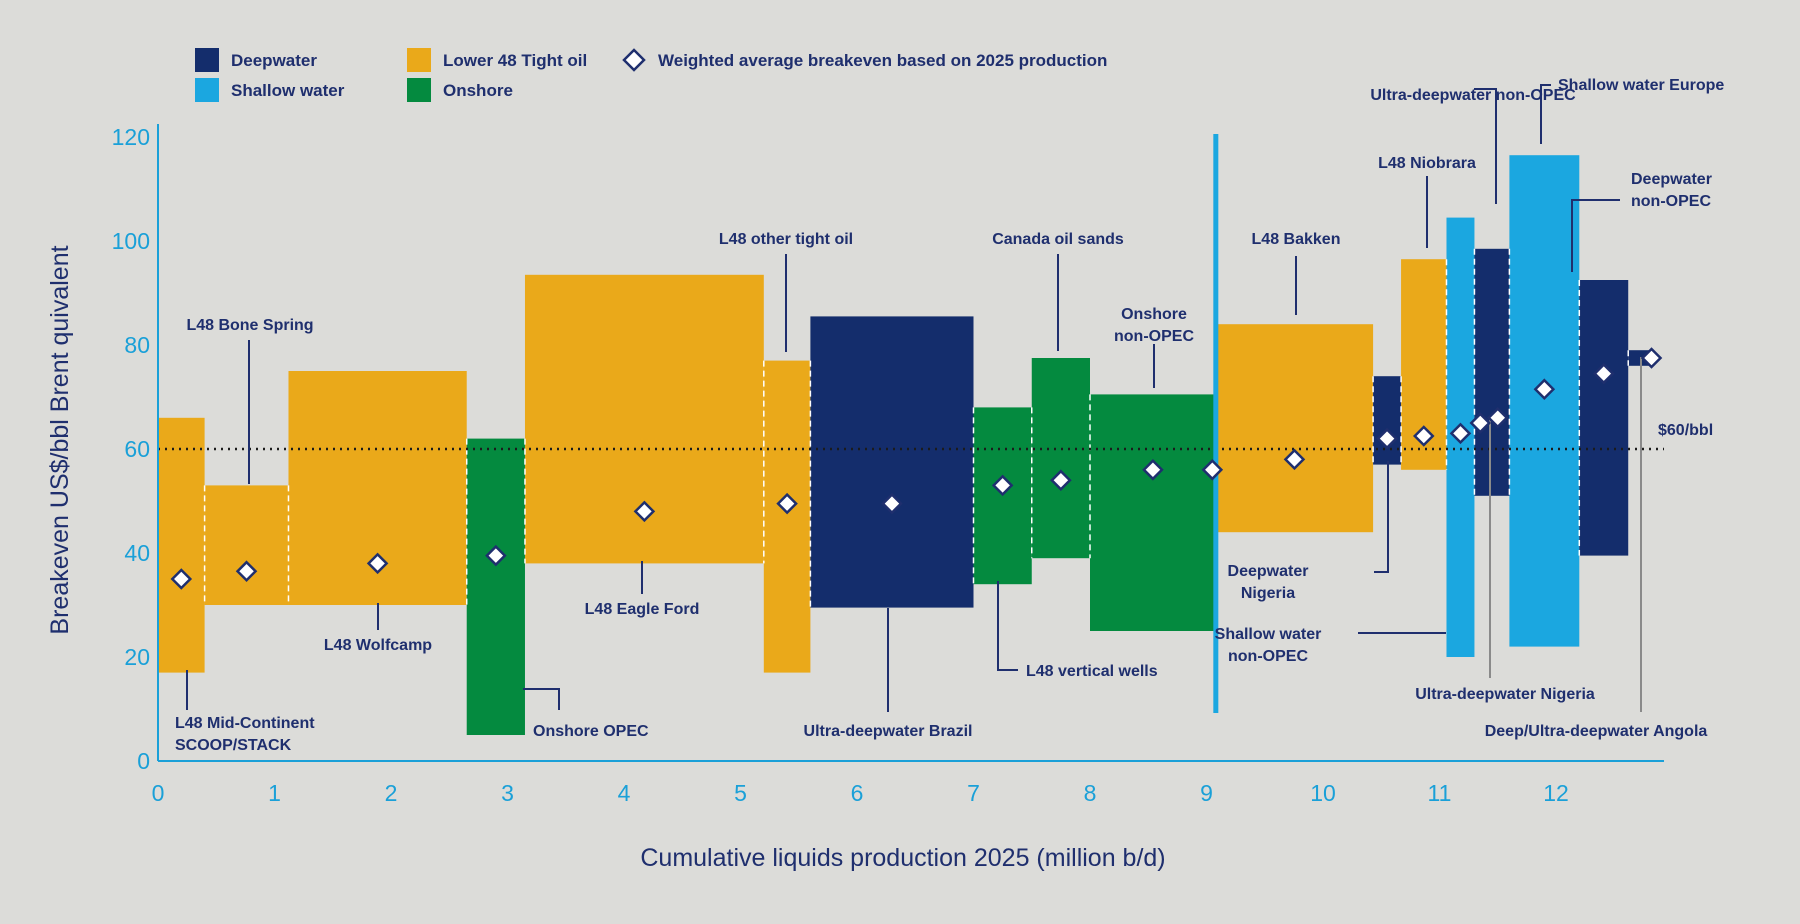  Describe the element at coordinates (233, 745) in the screenshot. I see `label-line: SCOOP/STACK` at that location.